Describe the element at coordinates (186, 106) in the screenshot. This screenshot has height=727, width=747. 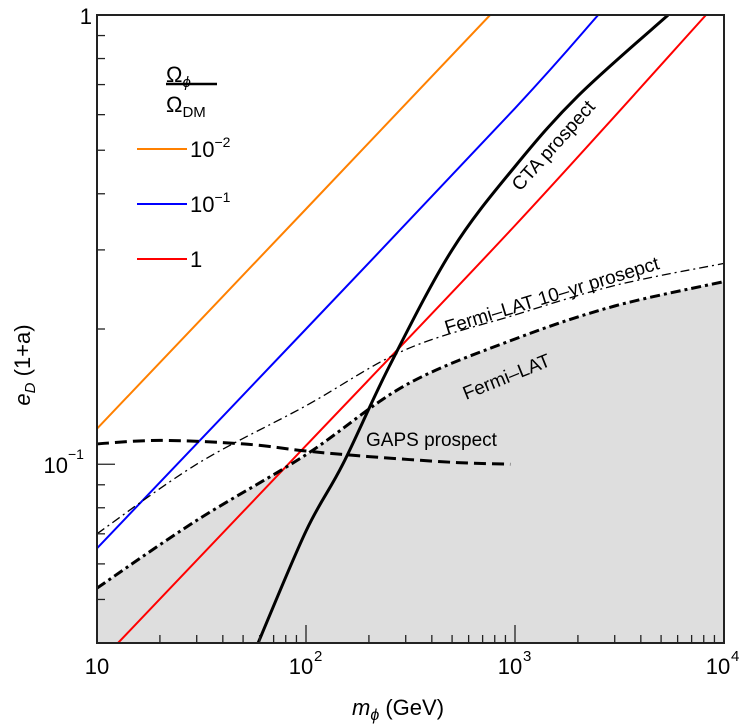
I see `legend-title-denominator: ΩDM` at that location.